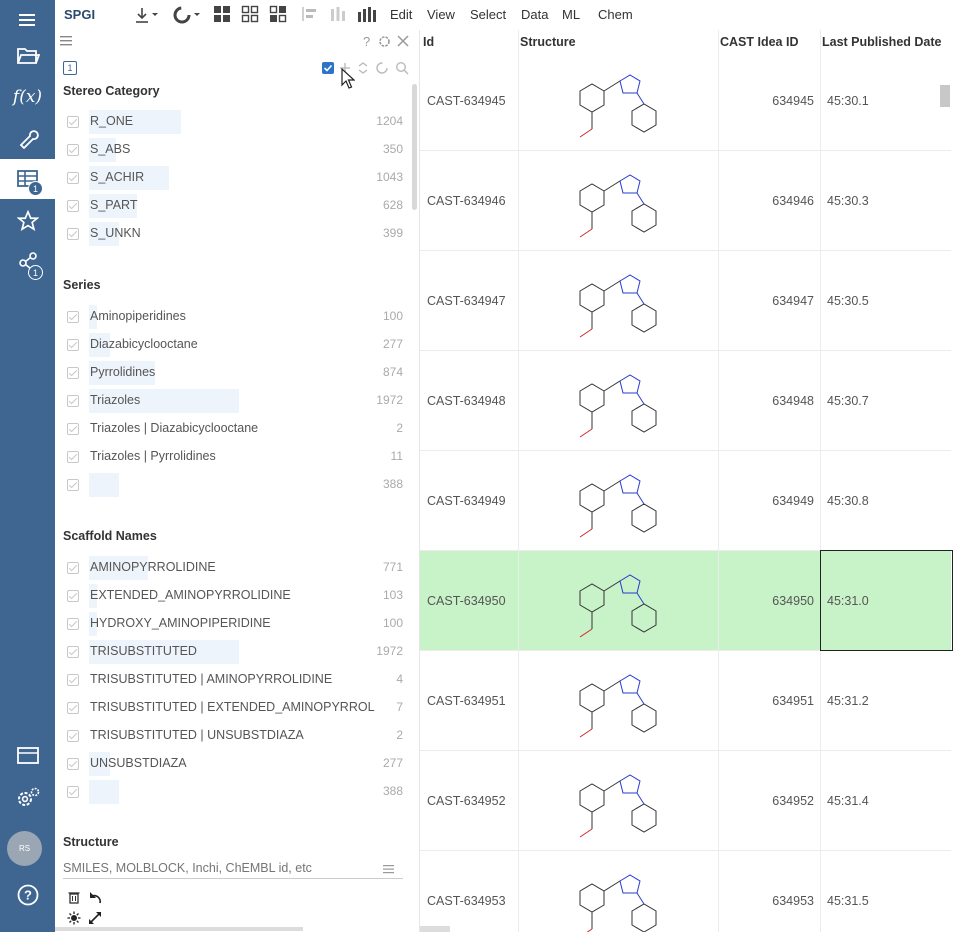 The height and width of the screenshot is (932, 954). Describe the element at coordinates (848, 501) in the screenshot. I see `cell-last-published-date: 45:30.8` at that location.